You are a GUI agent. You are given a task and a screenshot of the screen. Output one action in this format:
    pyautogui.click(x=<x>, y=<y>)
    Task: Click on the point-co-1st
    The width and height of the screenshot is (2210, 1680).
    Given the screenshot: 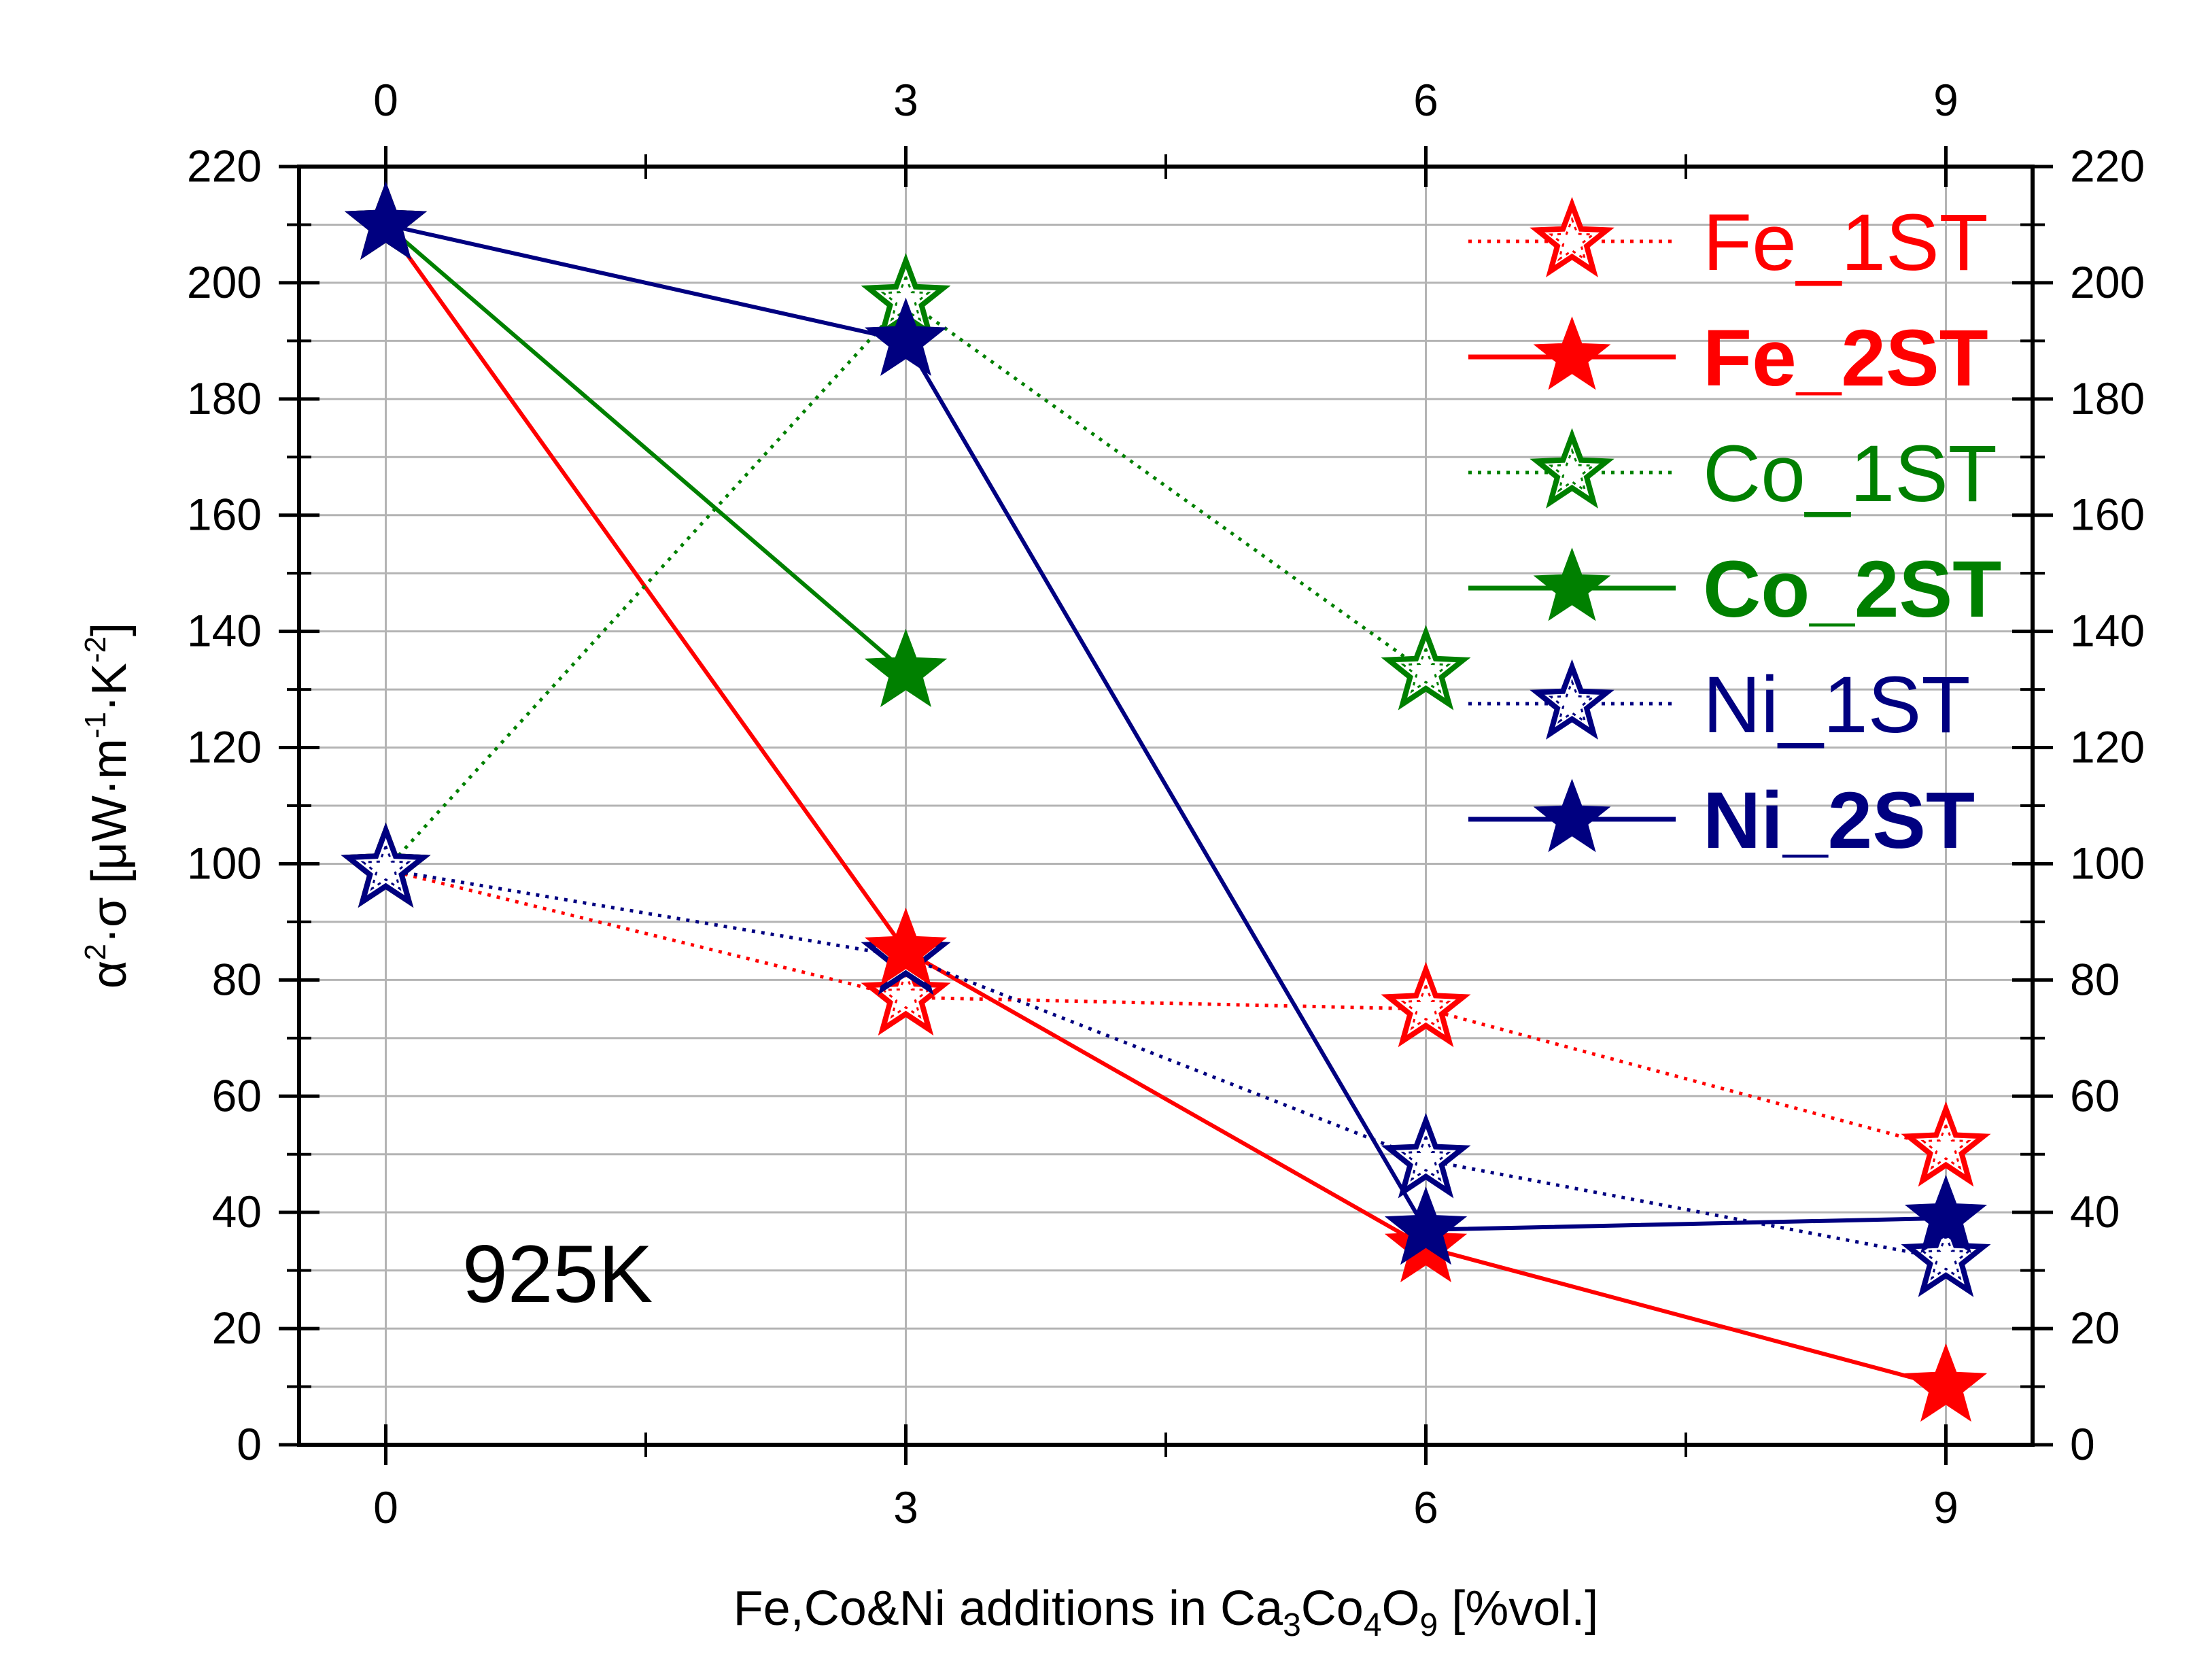 What is the action you would take?
    pyautogui.click(x=1426, y=668)
    